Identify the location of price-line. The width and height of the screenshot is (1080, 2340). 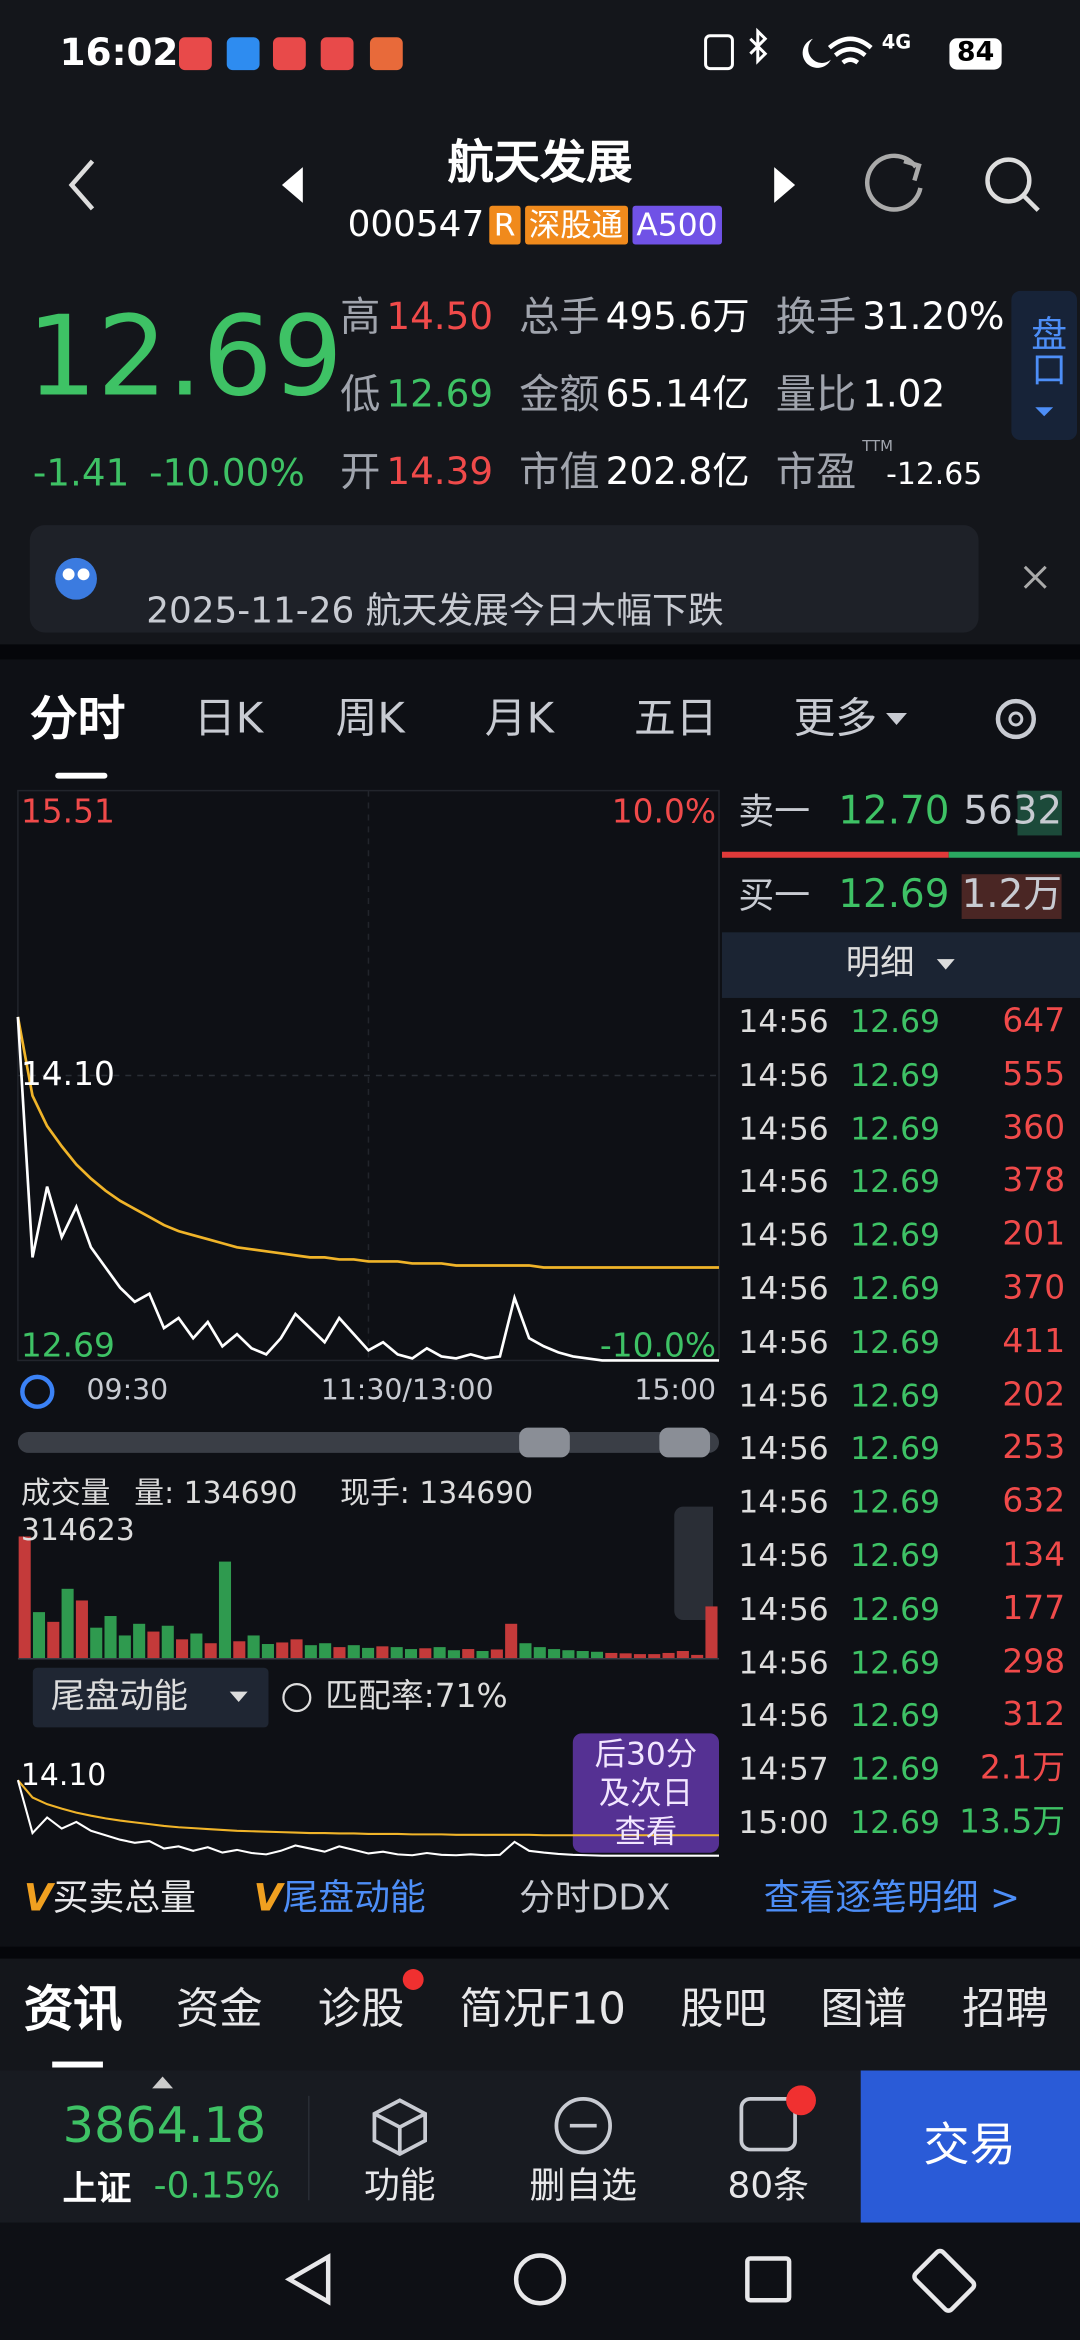
(368, 1189).